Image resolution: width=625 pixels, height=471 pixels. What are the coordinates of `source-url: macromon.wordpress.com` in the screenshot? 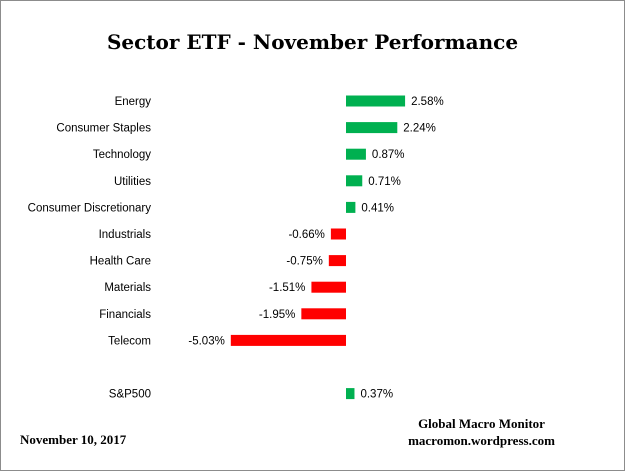 It's located at (481, 440).